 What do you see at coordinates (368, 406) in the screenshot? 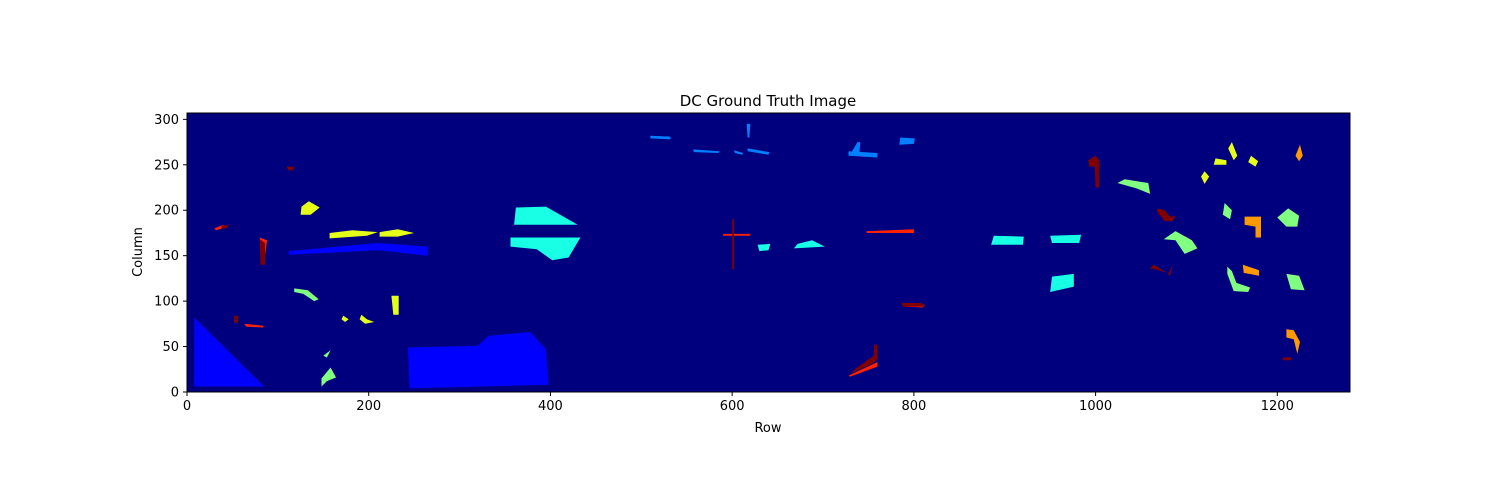
I see `x-tick-label-200: 200` at bounding box center [368, 406].